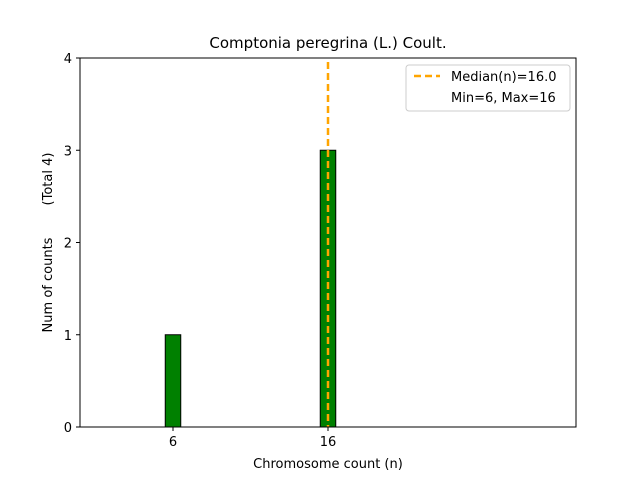 The width and height of the screenshot is (640, 480). What do you see at coordinates (328, 464) in the screenshot?
I see `x-axis-label: Chromosome count (n)` at bounding box center [328, 464].